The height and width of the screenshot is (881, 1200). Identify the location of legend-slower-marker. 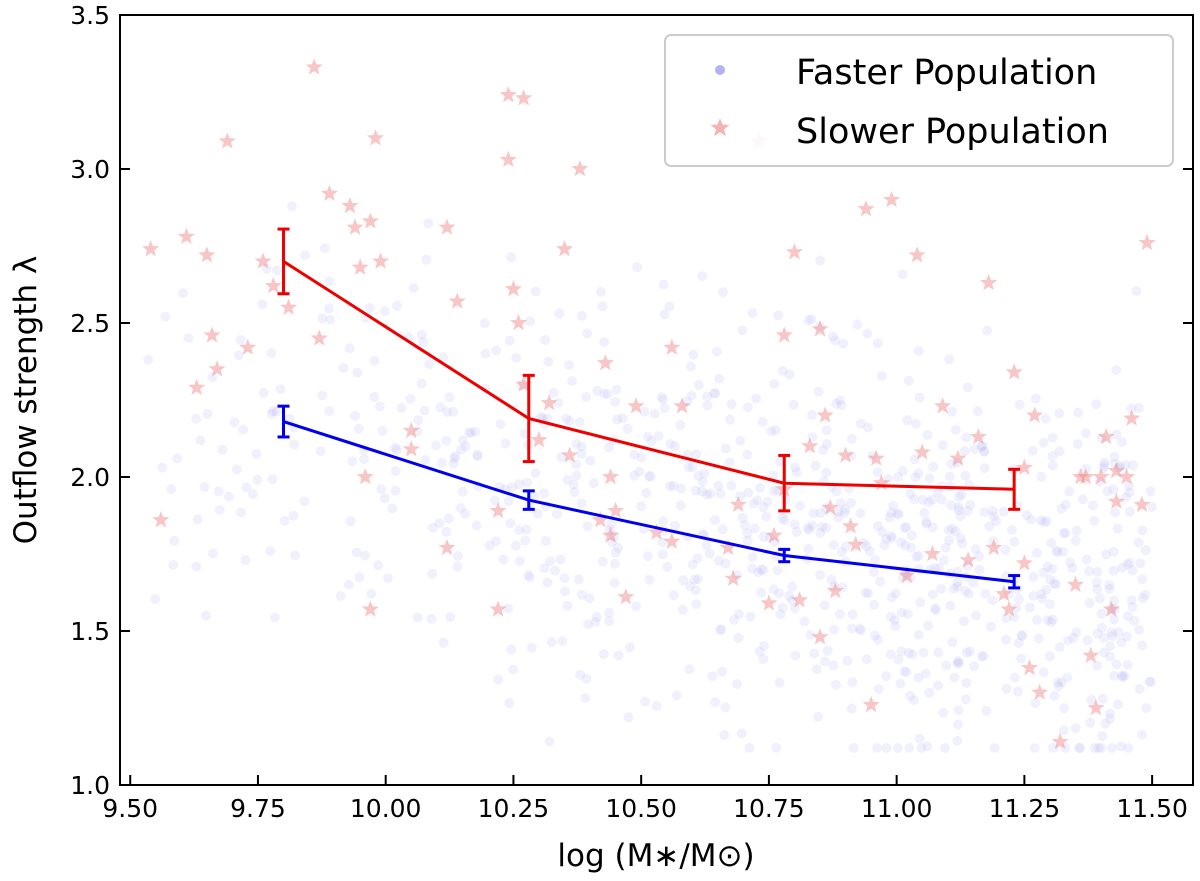
(720, 127).